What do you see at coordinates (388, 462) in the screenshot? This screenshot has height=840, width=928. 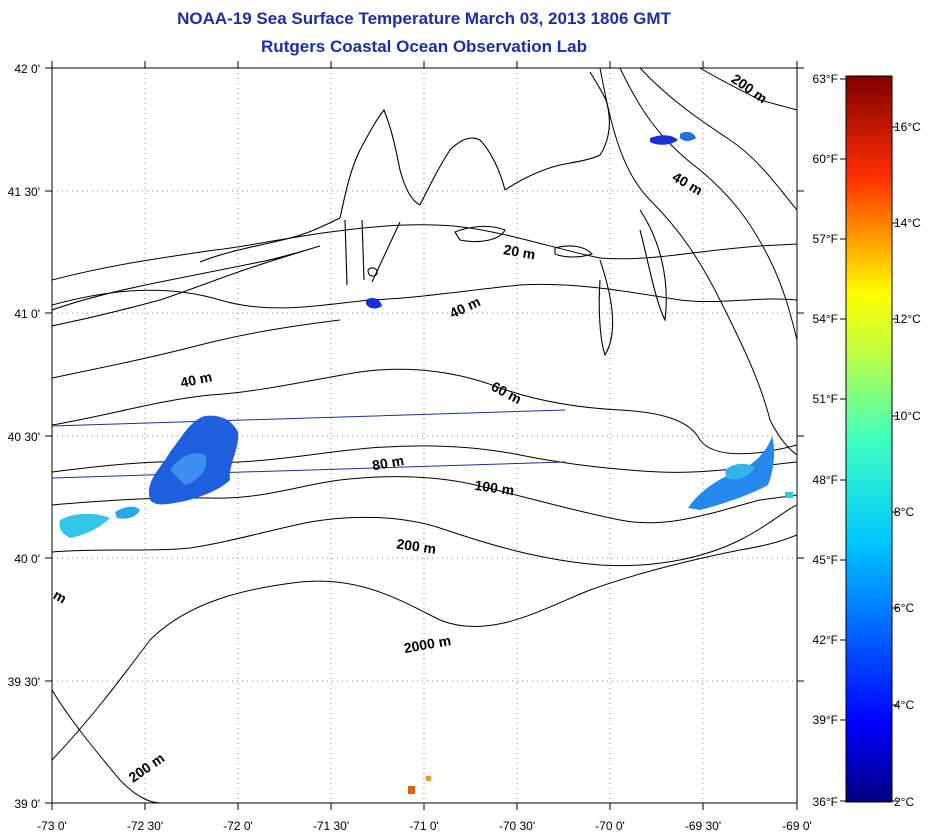 I see `contour-label-80m: 80 m` at bounding box center [388, 462].